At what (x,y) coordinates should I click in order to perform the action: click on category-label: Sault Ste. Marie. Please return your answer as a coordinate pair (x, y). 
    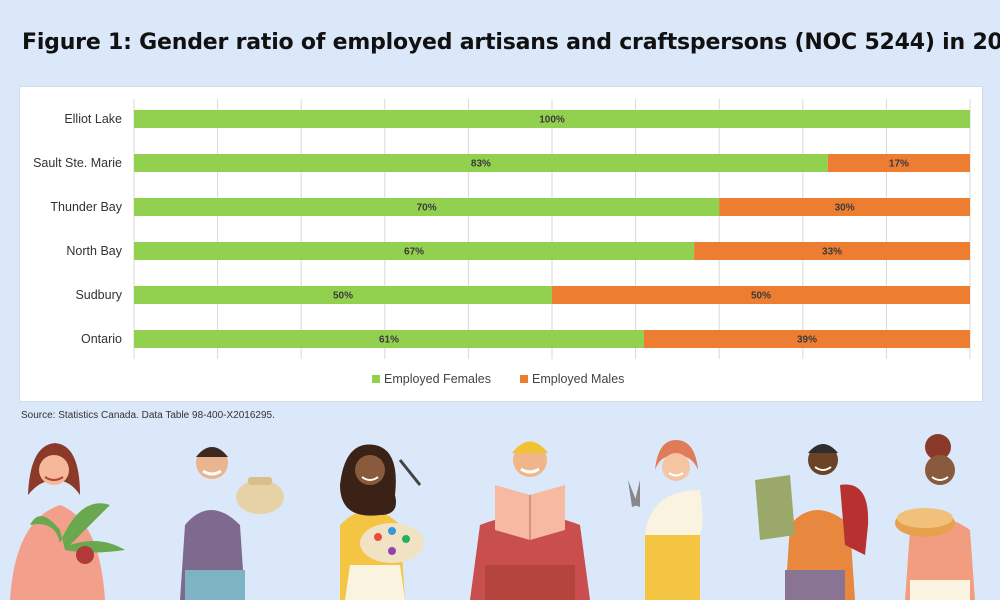
    Looking at the image, I should click on (77, 163).